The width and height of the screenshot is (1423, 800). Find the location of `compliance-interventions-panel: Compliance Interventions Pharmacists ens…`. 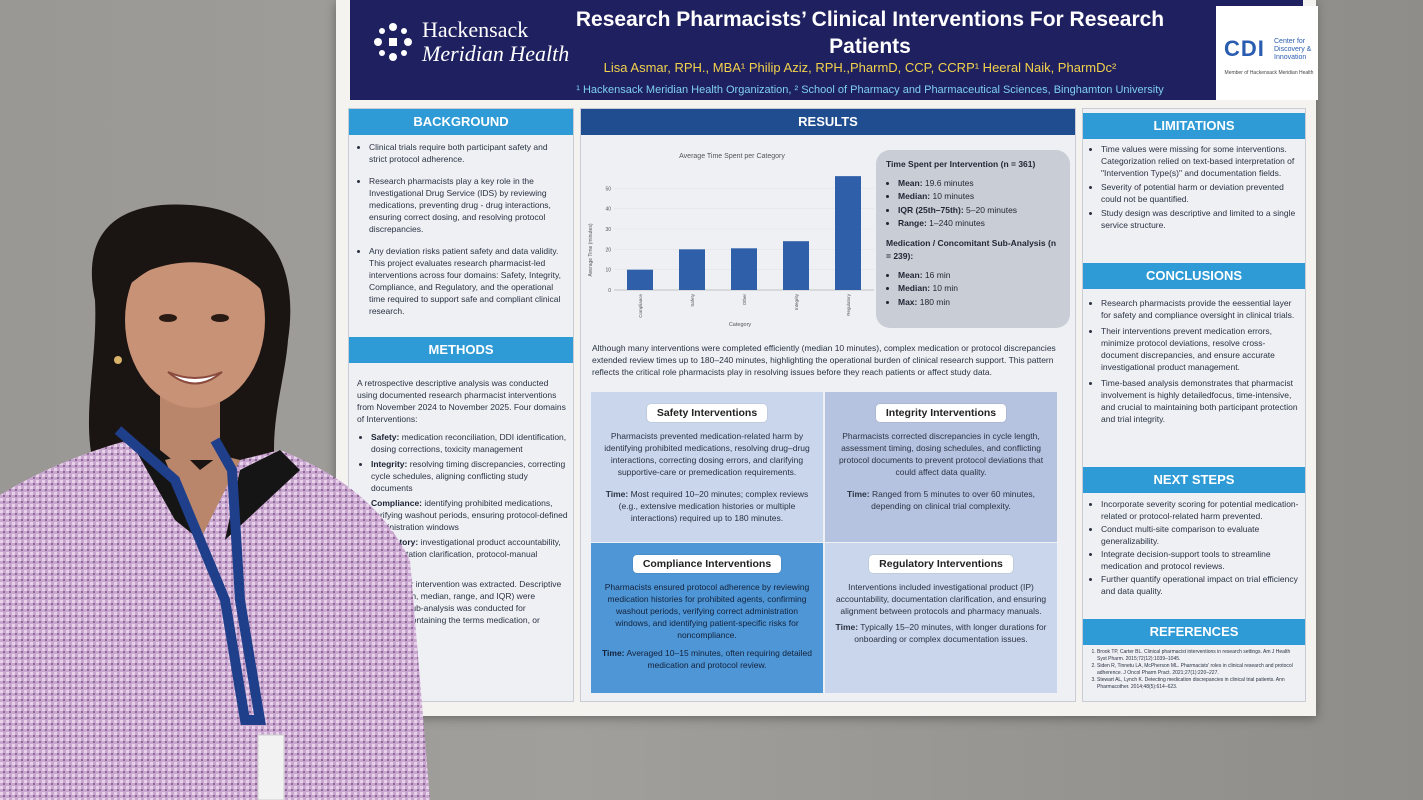

compliance-interventions-panel: Compliance Interventions Pharmacists ens… is located at coordinates (707, 618).